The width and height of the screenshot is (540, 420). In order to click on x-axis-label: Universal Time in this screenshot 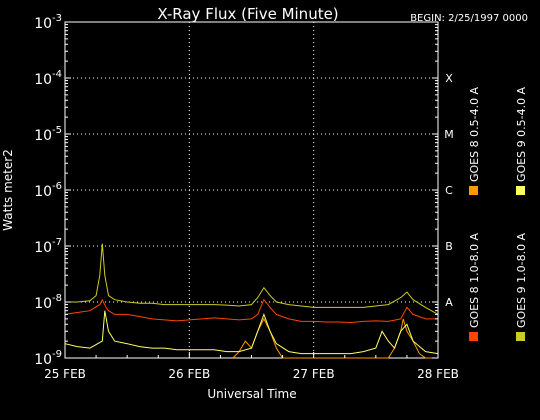, I will do `click(251, 394)`.